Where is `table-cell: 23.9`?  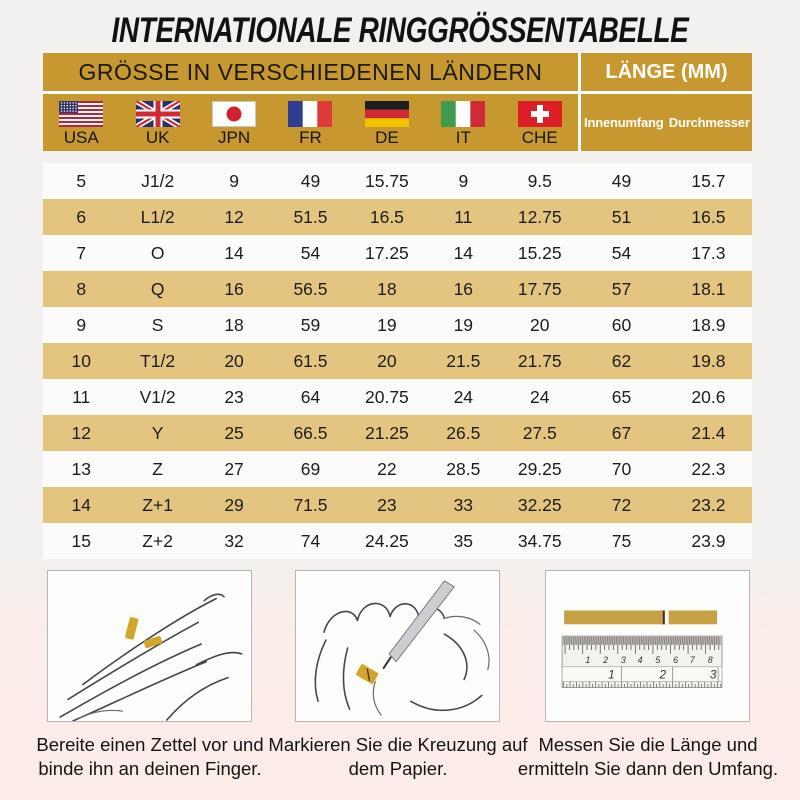 table-cell: 23.9 is located at coordinates (708, 540).